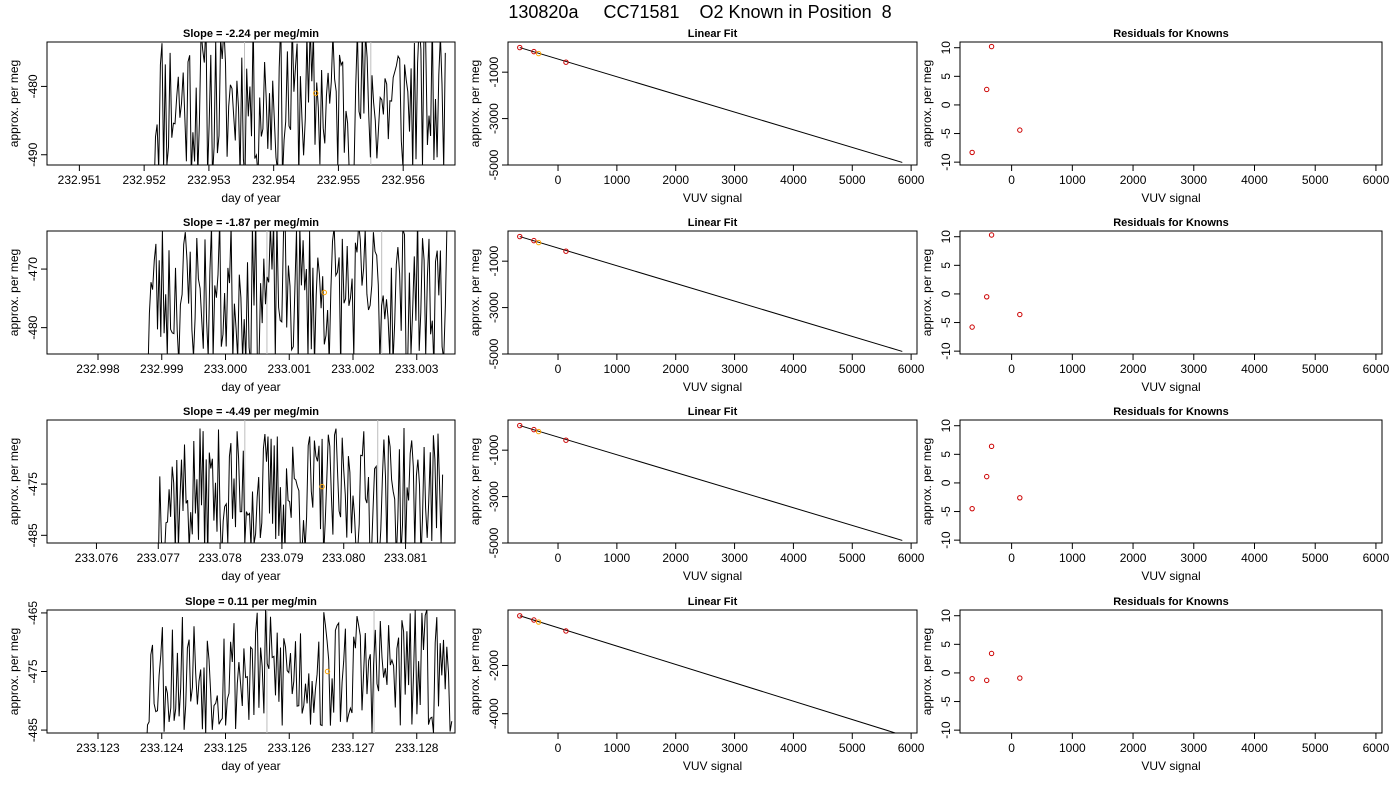  What do you see at coordinates (1376, 180) in the screenshot?
I see `x-tick-label: 6000` at bounding box center [1376, 180].